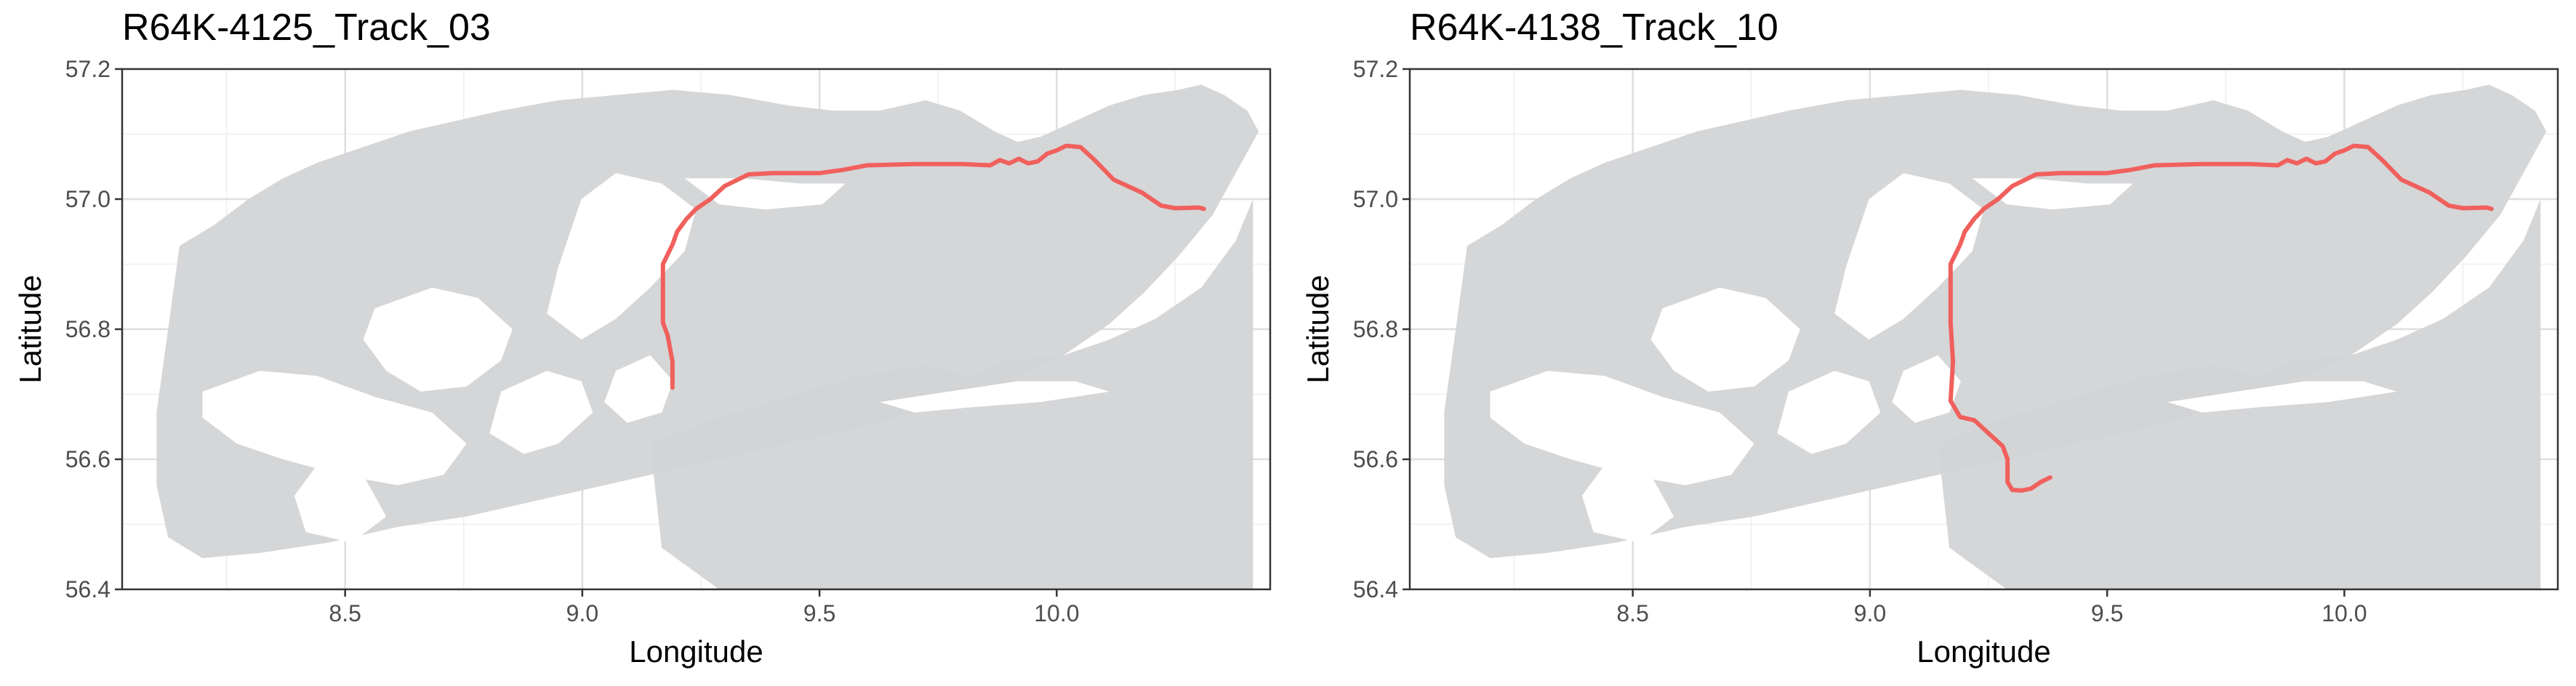 The width and height of the screenshot is (2576, 686). What do you see at coordinates (1594, 28) in the screenshot?
I see `chart-title: R64K-4138_Track_10` at bounding box center [1594, 28].